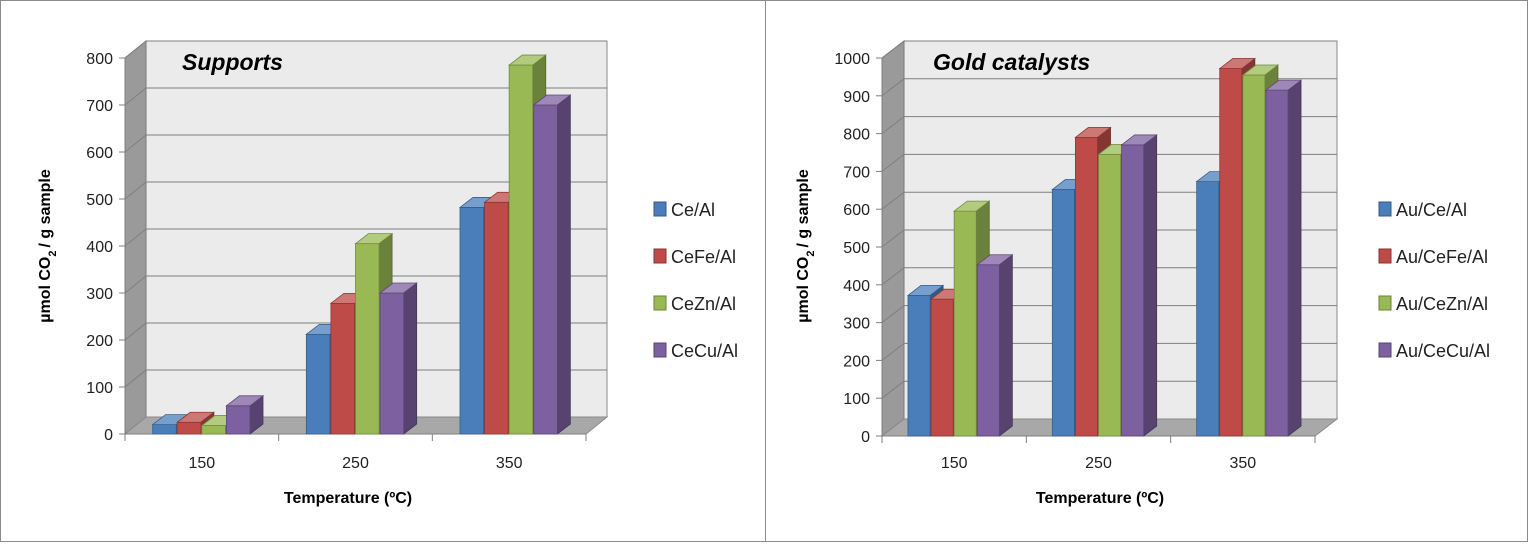 This screenshot has height=544, width=1528. What do you see at coordinates (703, 257) in the screenshot?
I see `legend-label: CeFe/Al` at bounding box center [703, 257].